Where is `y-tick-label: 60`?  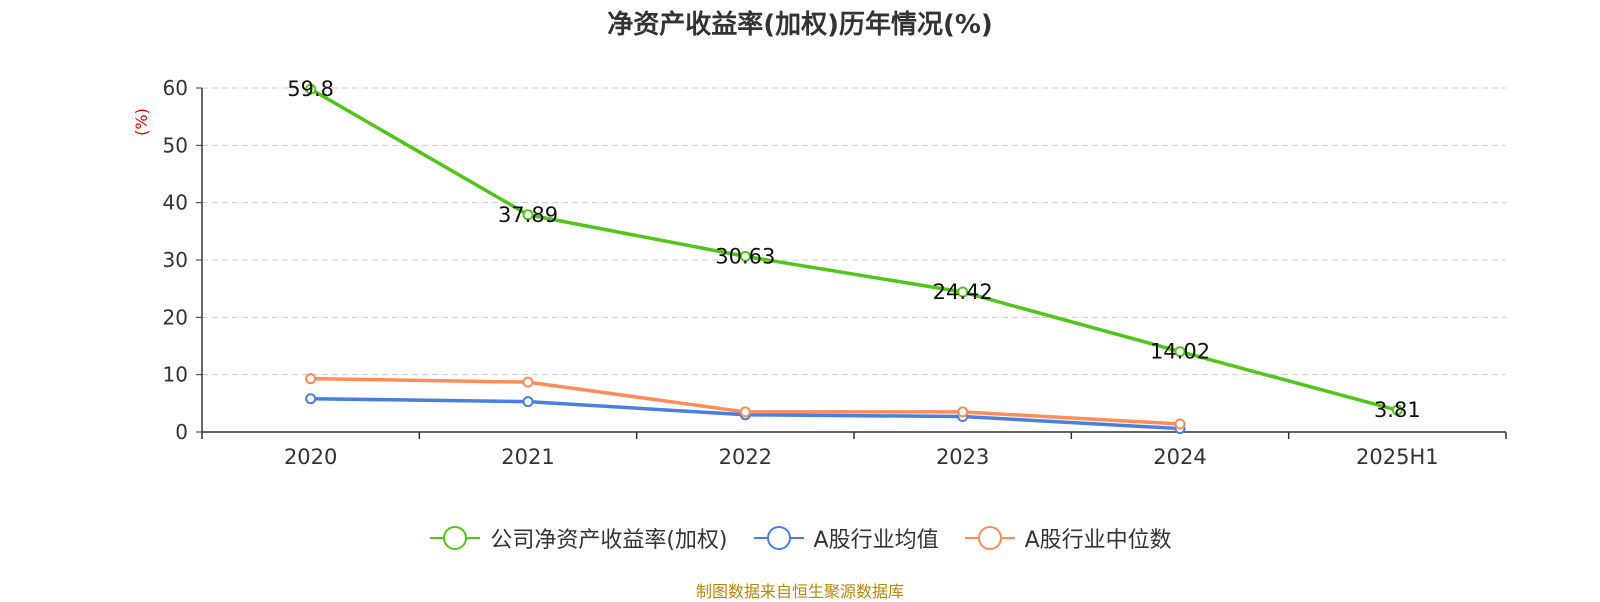 y-tick-label: 60 is located at coordinates (175, 88).